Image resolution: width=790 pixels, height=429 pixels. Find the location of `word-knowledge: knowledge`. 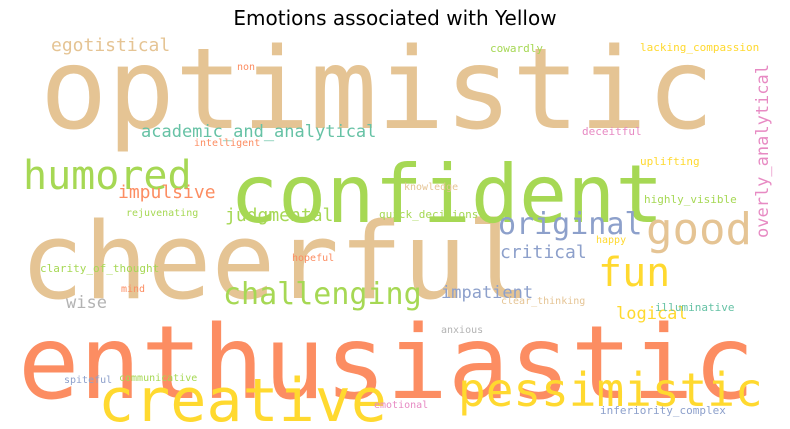

word-knowledge: knowledge is located at coordinates (431, 187).